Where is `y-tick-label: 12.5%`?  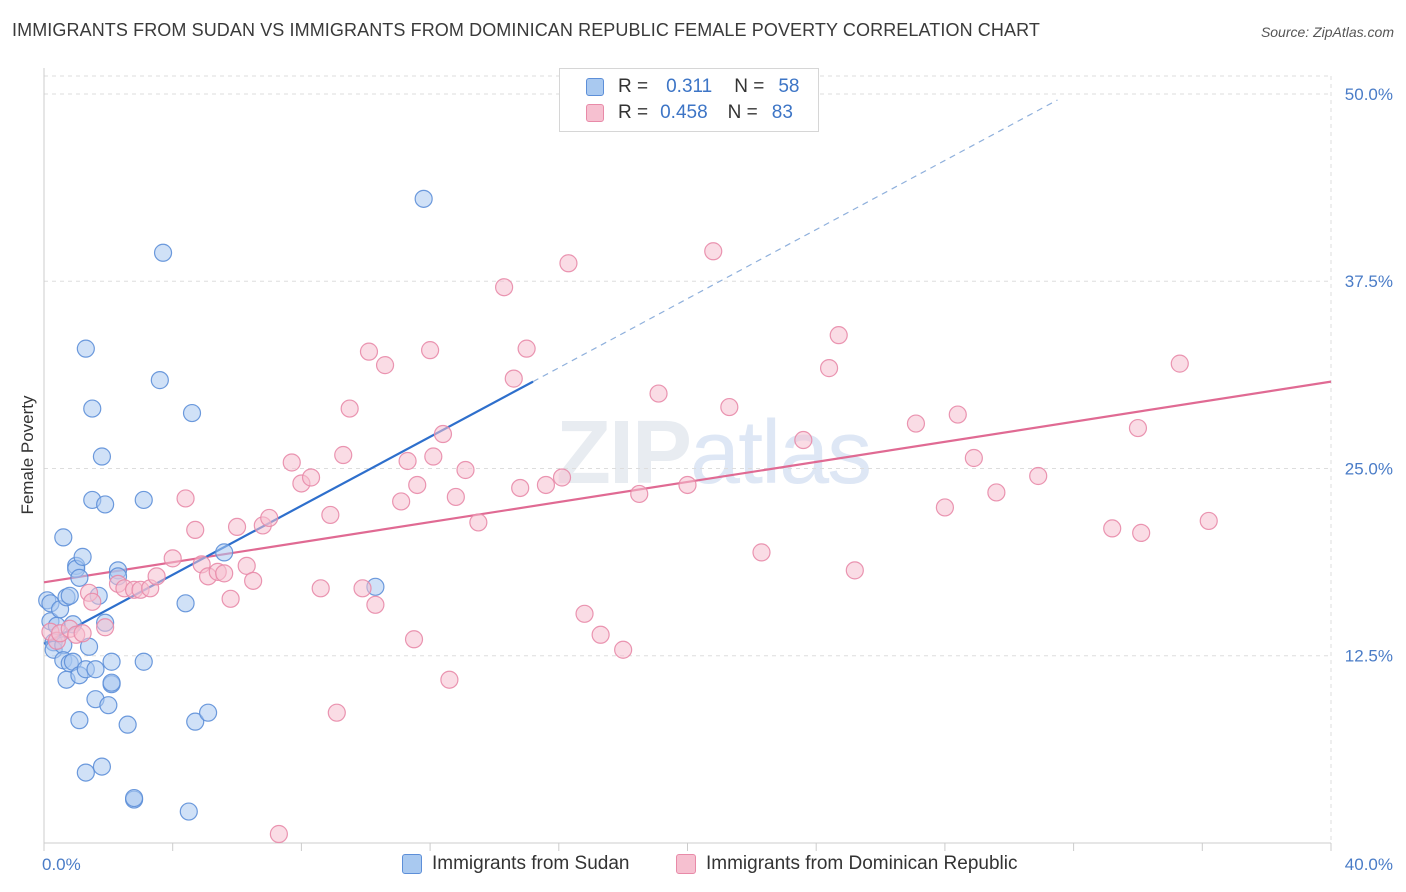 y-tick-label: 12.5% is located at coordinates (1369, 656).